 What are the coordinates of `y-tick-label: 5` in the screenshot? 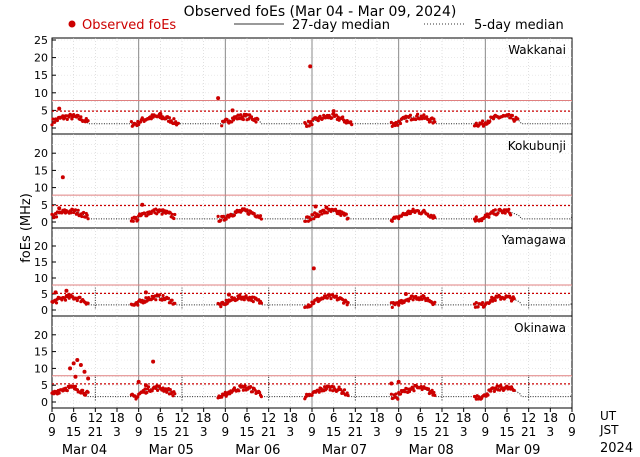 It's located at (44, 385).